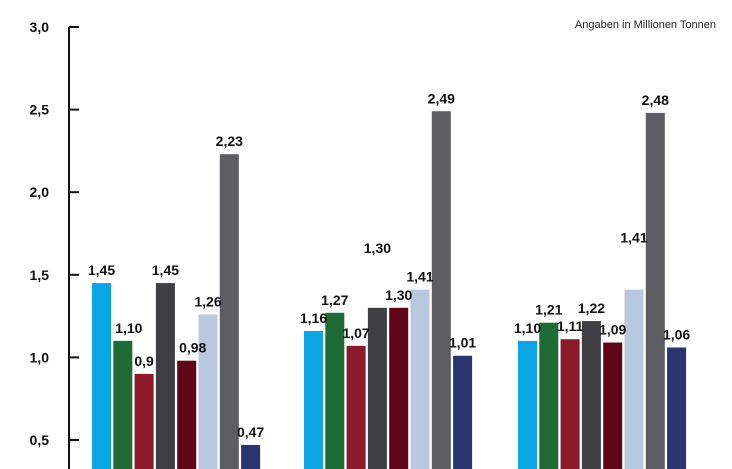  Describe the element at coordinates (591, 308) in the screenshot. I see `data-label: 1,22` at that location.